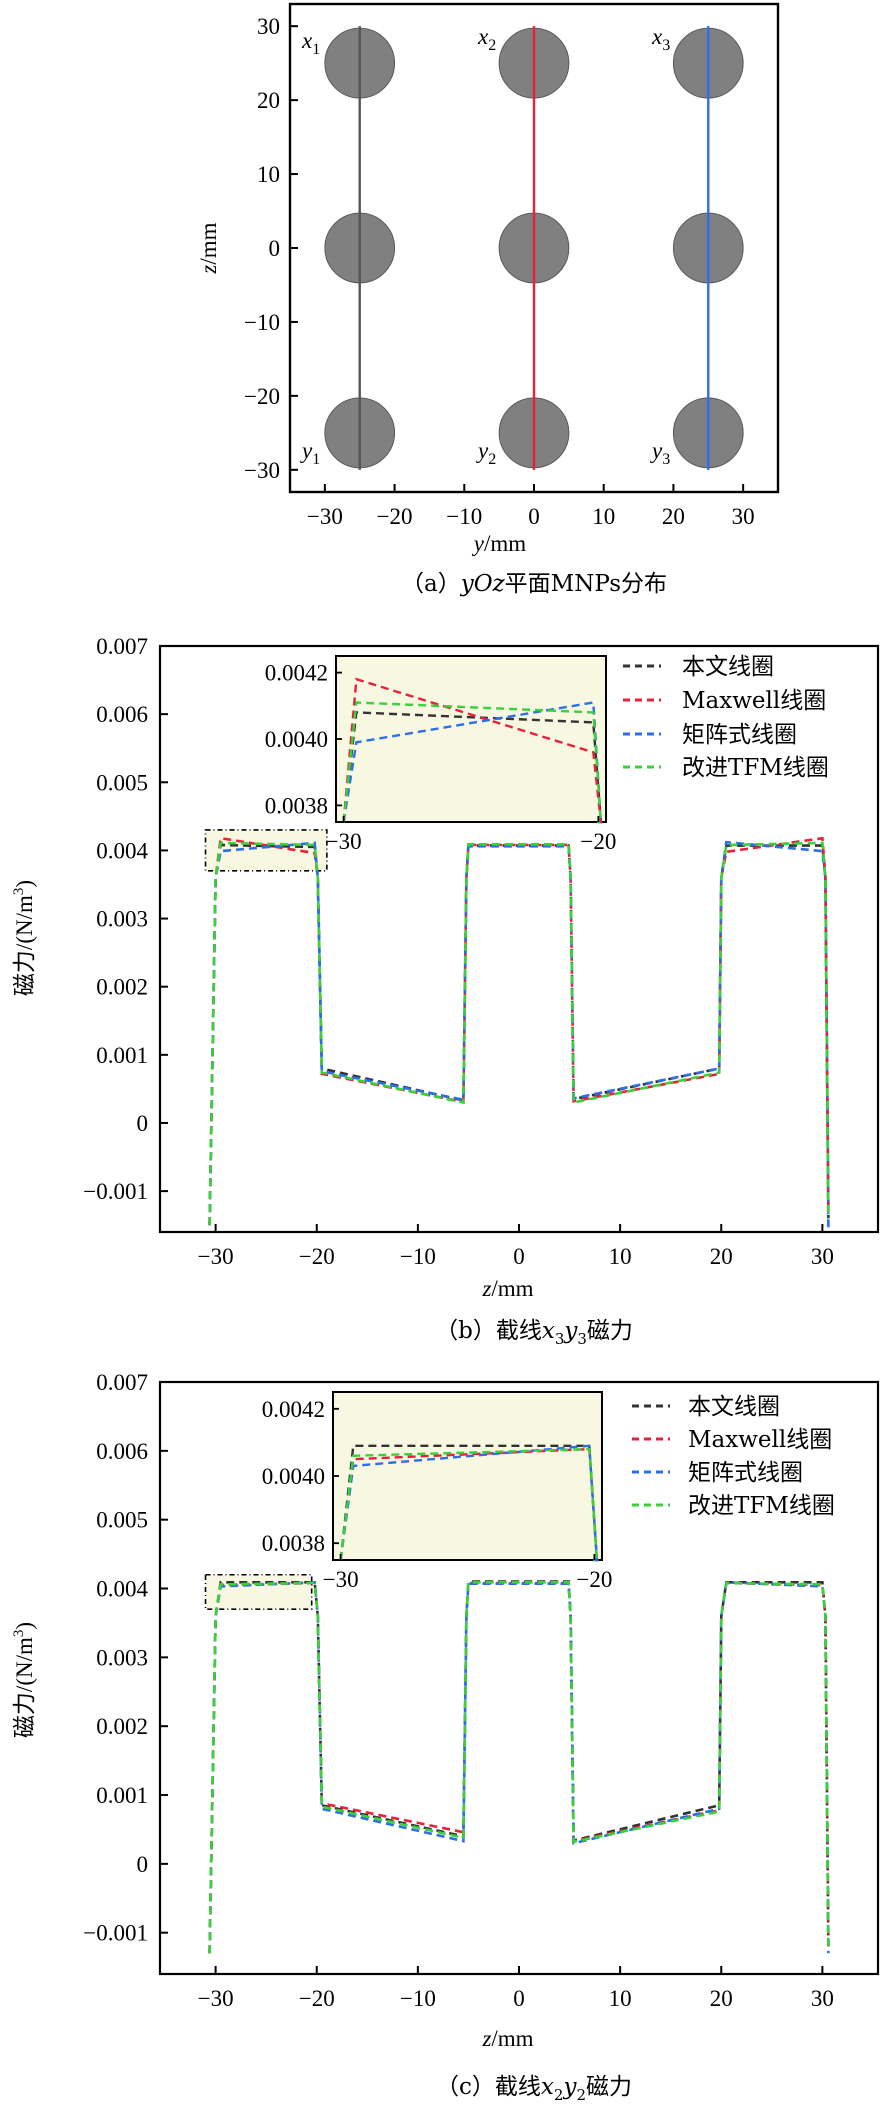  Describe the element at coordinates (534, 584) in the screenshot. I see `panel-a-caption: （a）yOz平面MNPs分布` at that location.